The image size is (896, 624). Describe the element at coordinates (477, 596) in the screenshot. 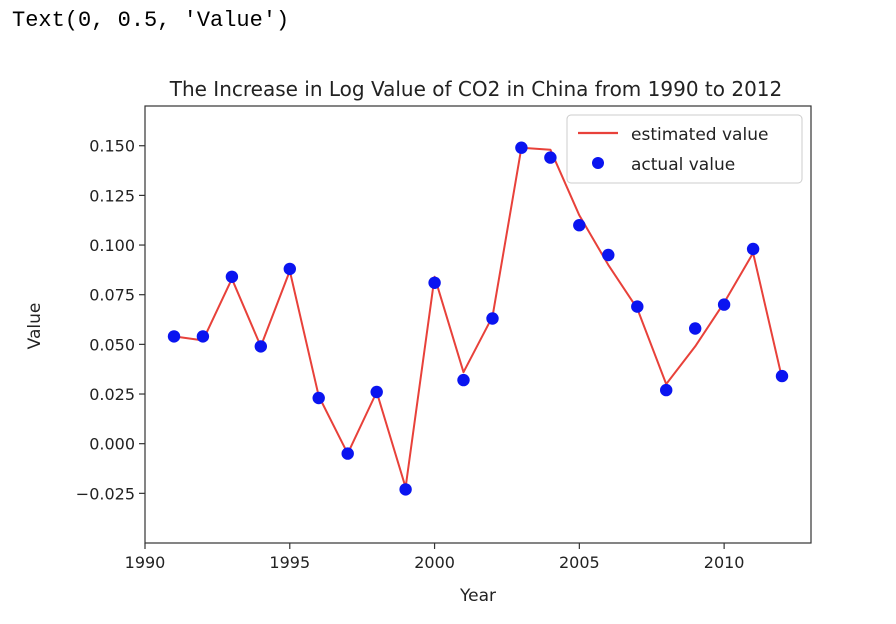

I see `x-axis-label: Year` at that location.